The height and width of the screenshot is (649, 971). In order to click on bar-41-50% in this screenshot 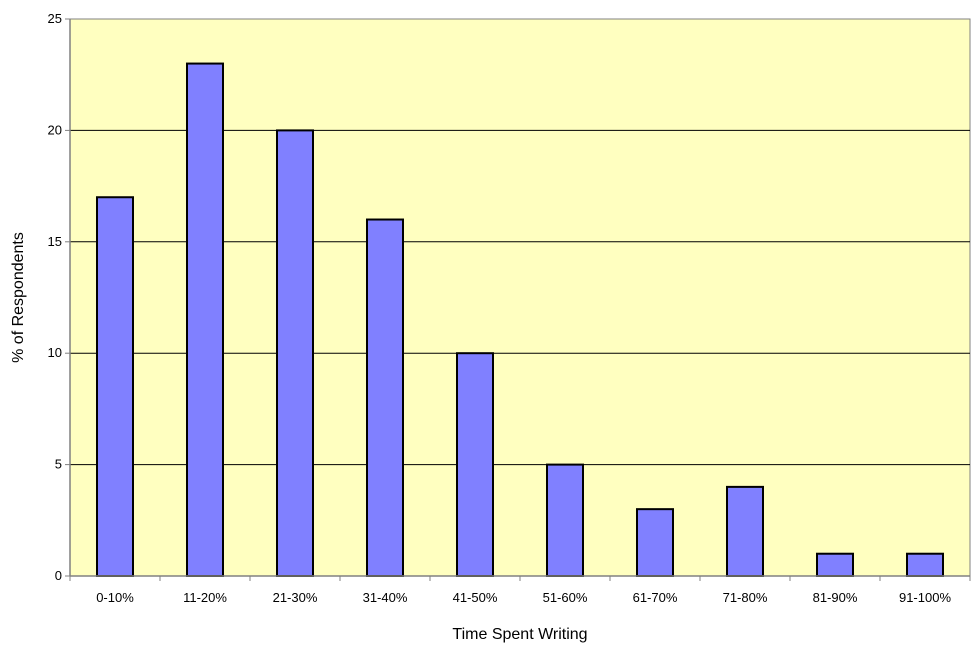, I will do `click(475, 465)`.